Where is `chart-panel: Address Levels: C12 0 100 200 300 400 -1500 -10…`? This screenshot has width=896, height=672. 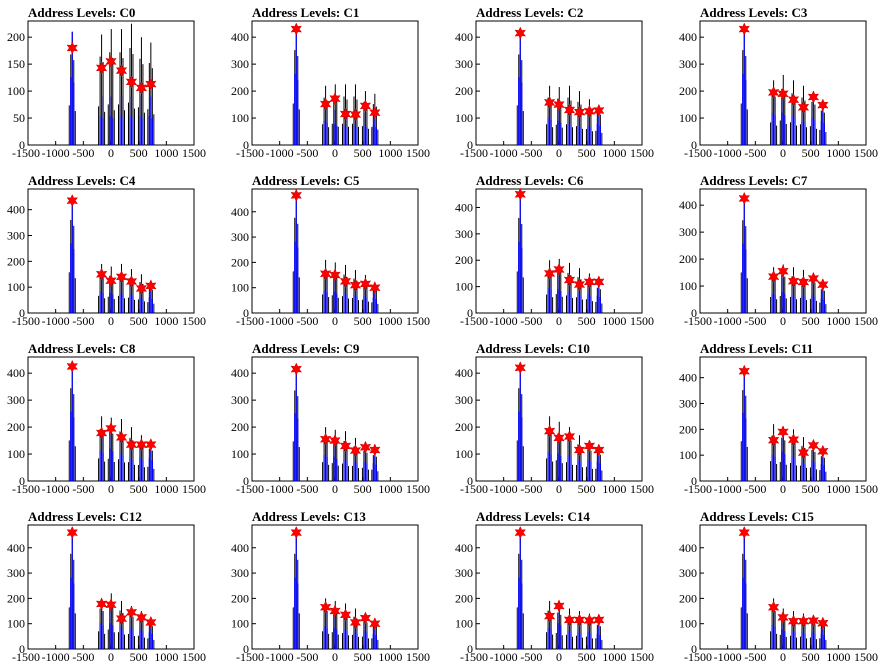
chart-panel: Address Levels: C12 0 100 200 300 400 -1500 -10… is located at coordinates (112, 588).